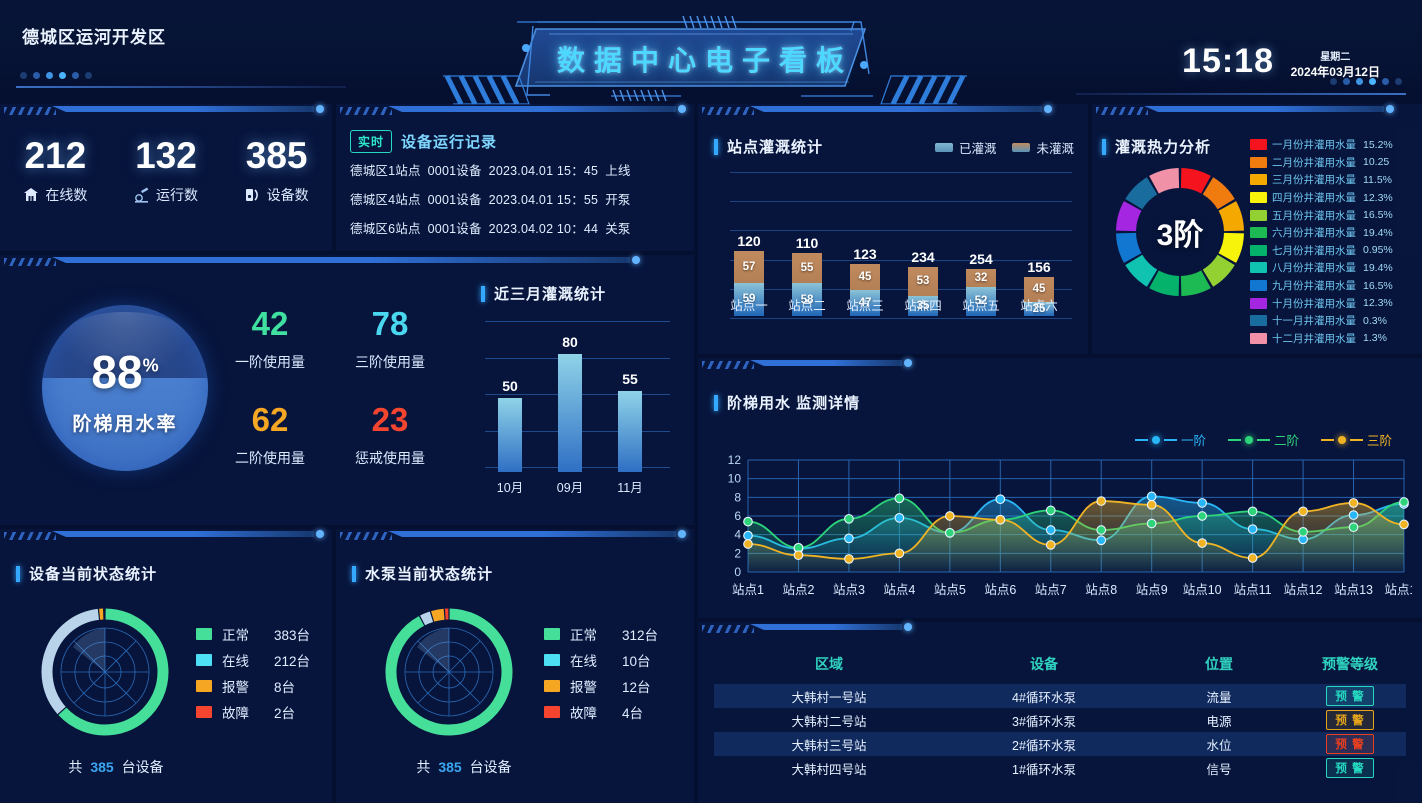 This screenshot has height=803, width=1422. I want to click on status-legend-row: 报警 12台, so click(601, 686).